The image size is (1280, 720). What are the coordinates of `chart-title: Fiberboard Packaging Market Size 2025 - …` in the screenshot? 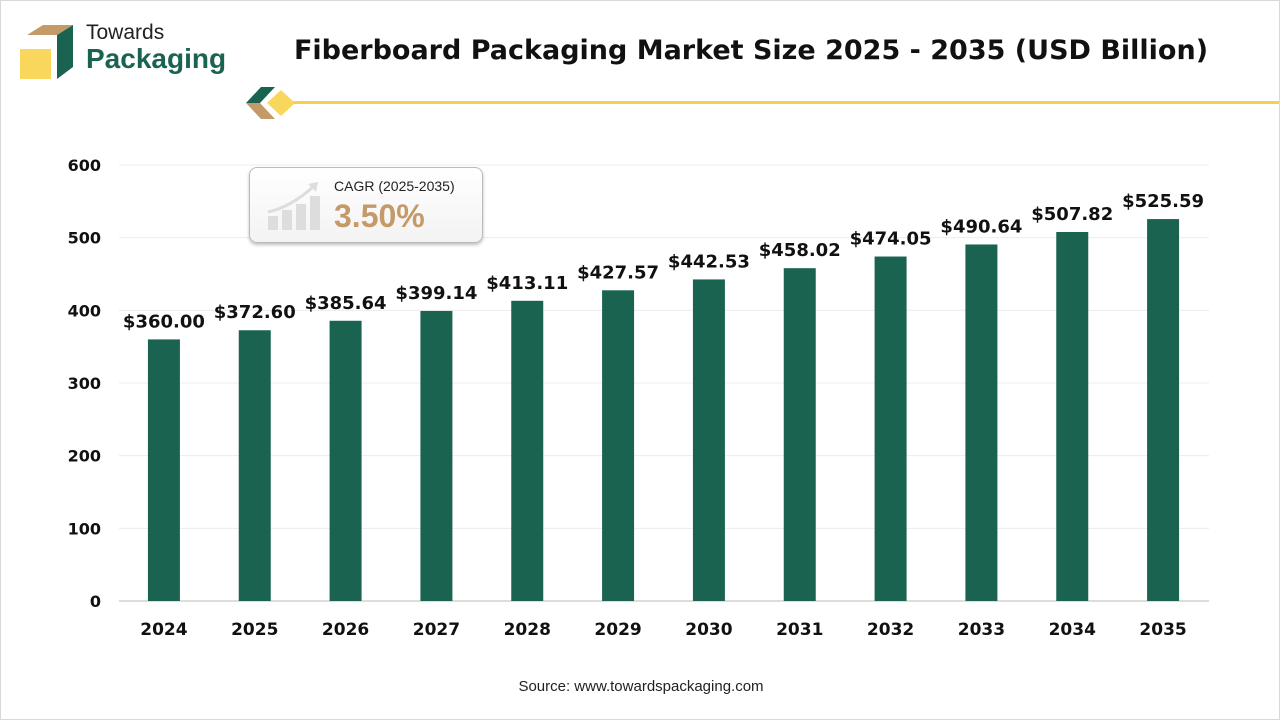 It's located at (751, 50).